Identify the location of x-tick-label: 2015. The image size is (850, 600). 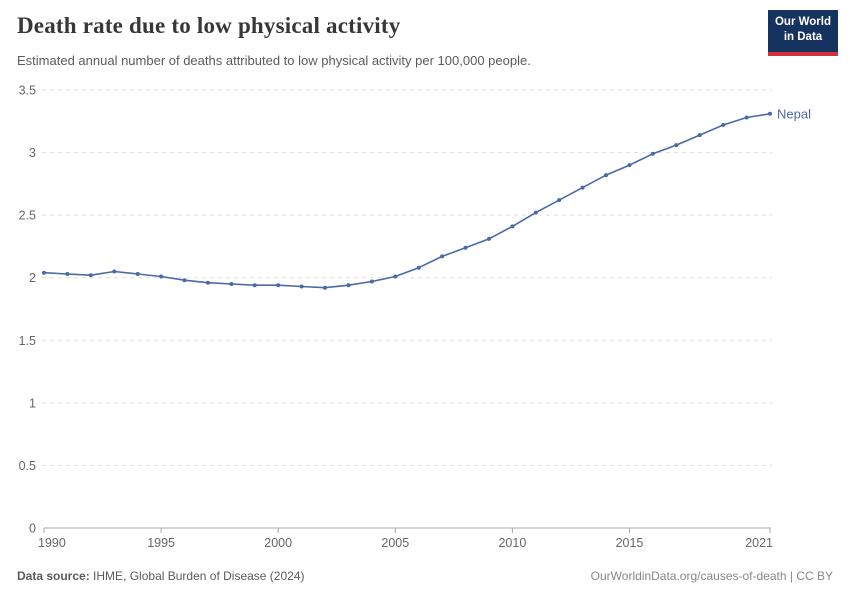
(630, 543).